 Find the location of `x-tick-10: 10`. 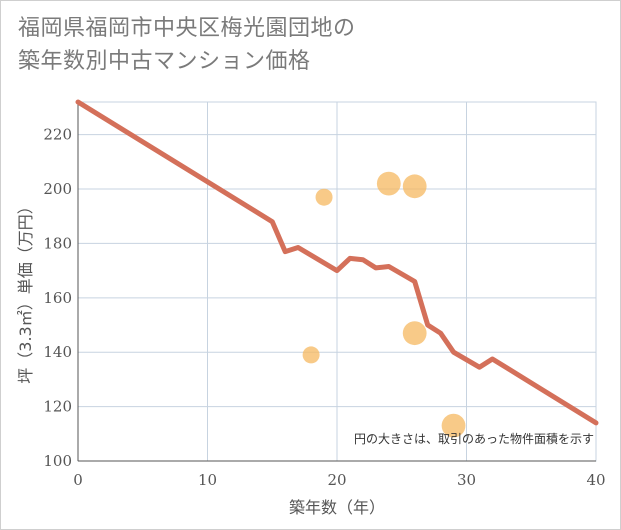

x-tick-10: 10 is located at coordinates (207, 480).